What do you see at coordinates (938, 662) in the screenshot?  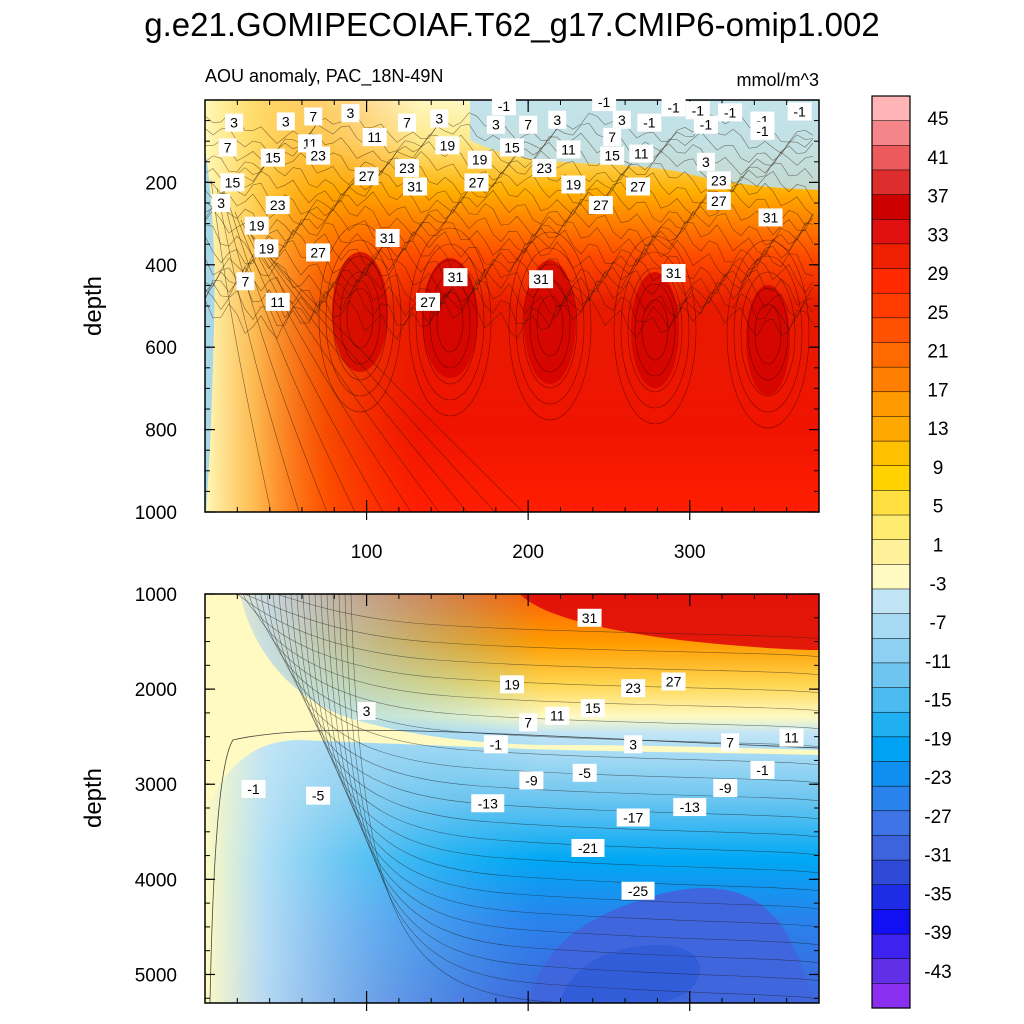 I see `colorbar-label: -11` at bounding box center [938, 662].